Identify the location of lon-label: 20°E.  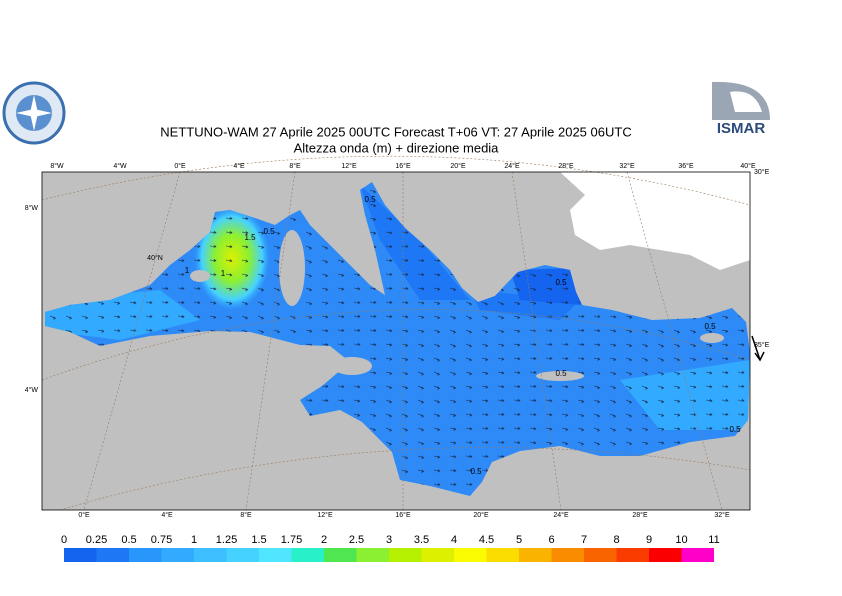
(481, 515).